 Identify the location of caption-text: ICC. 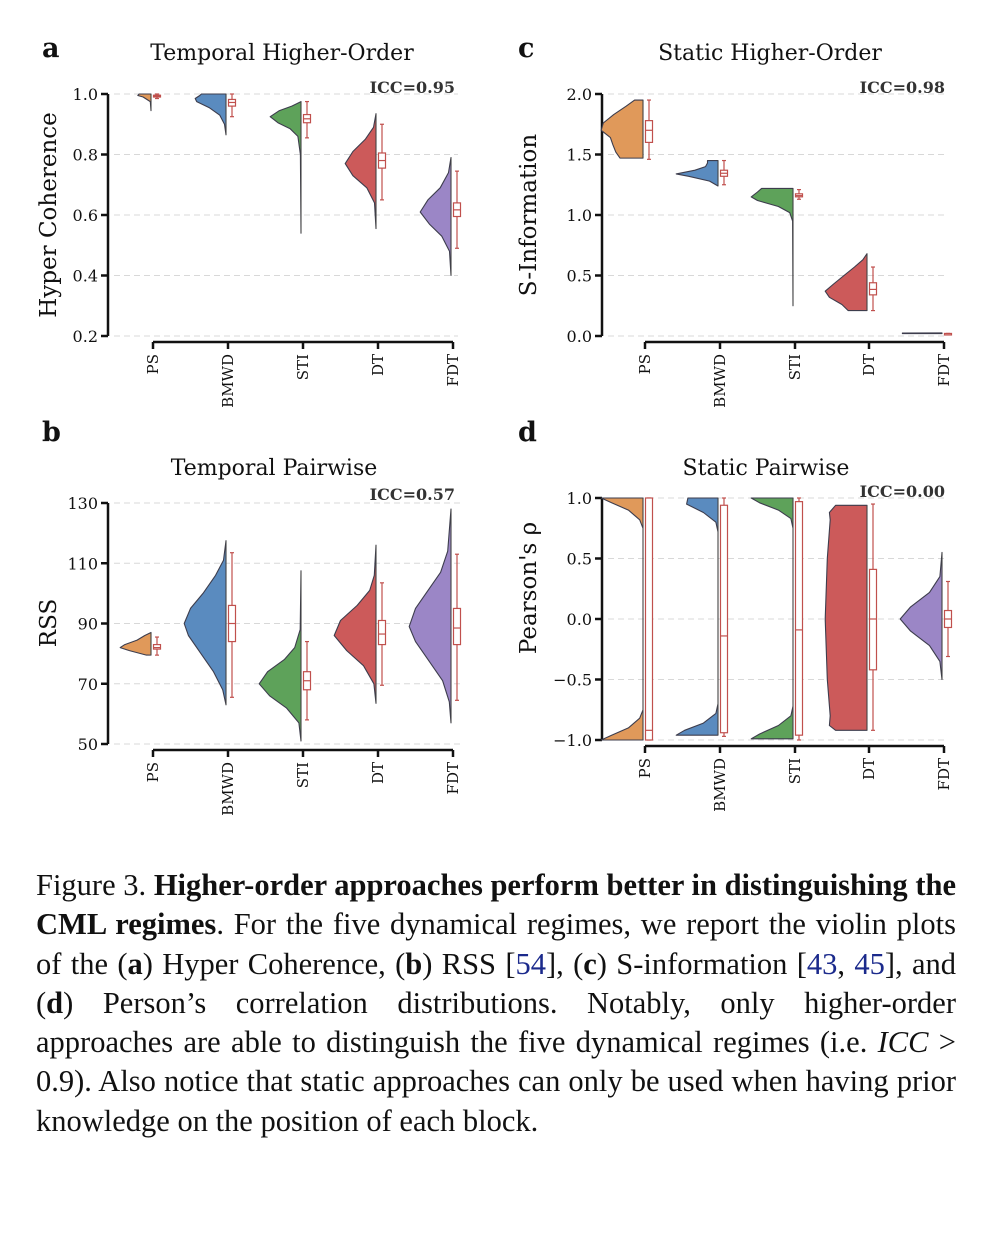
(903, 1042).